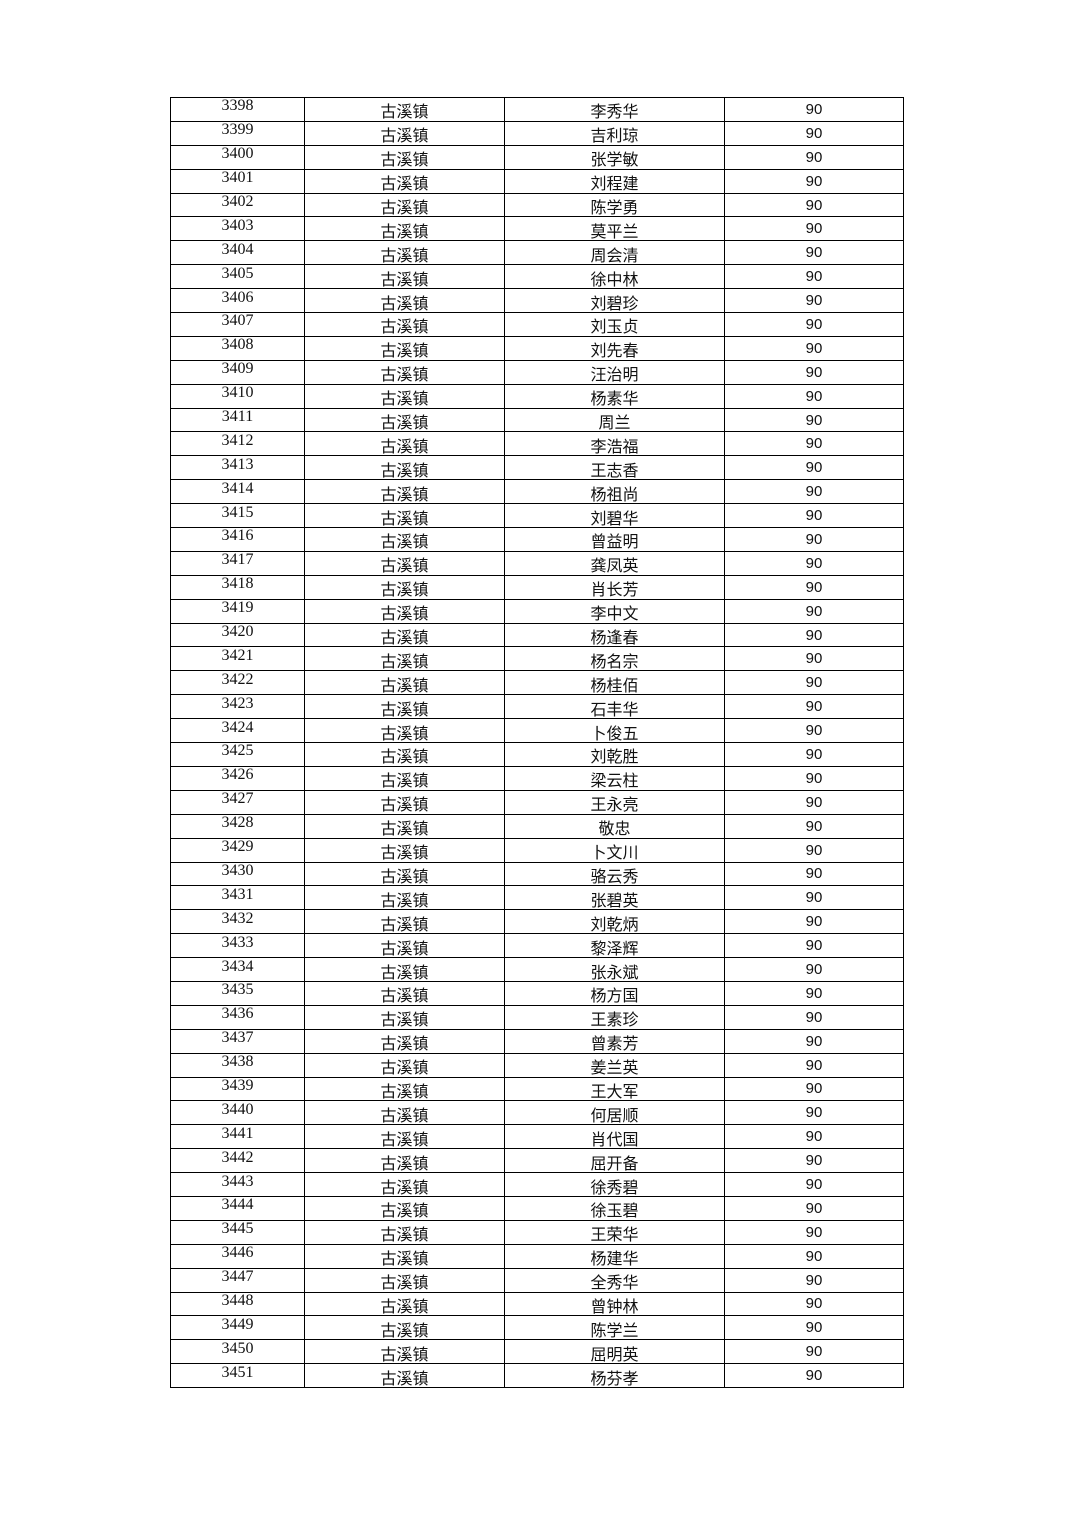 This screenshot has width=1074, height=1520. What do you see at coordinates (537, 253) in the screenshot?
I see `table-row: 3404 古溪镇 周会清 90` at bounding box center [537, 253].